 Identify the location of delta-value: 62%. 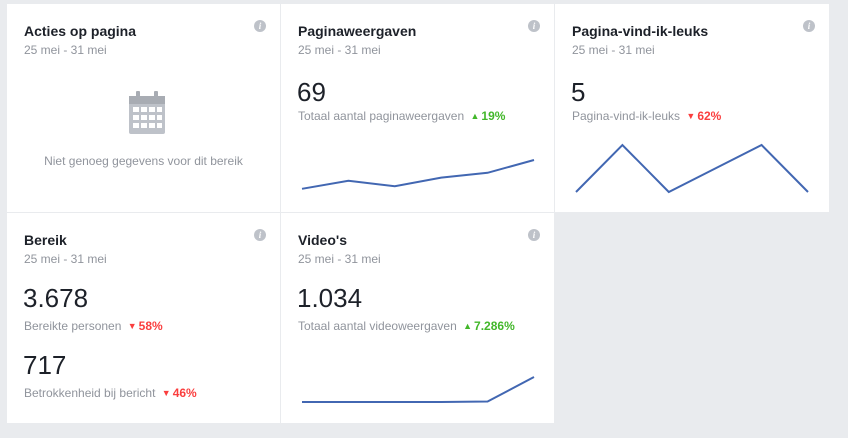
(709, 116).